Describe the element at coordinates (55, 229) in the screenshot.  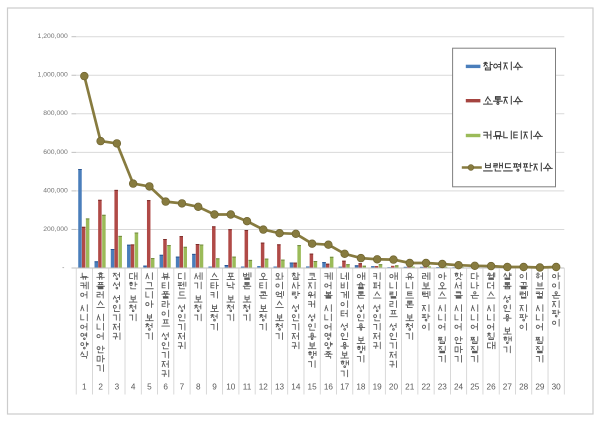
I see `svg-text: 200,000` at that location.